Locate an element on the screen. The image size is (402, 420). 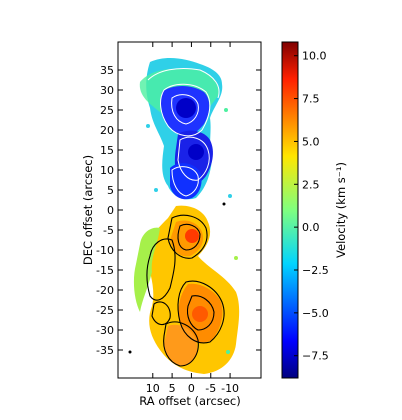
colorbar-tick-label: 0.0 is located at coordinates (311, 227).